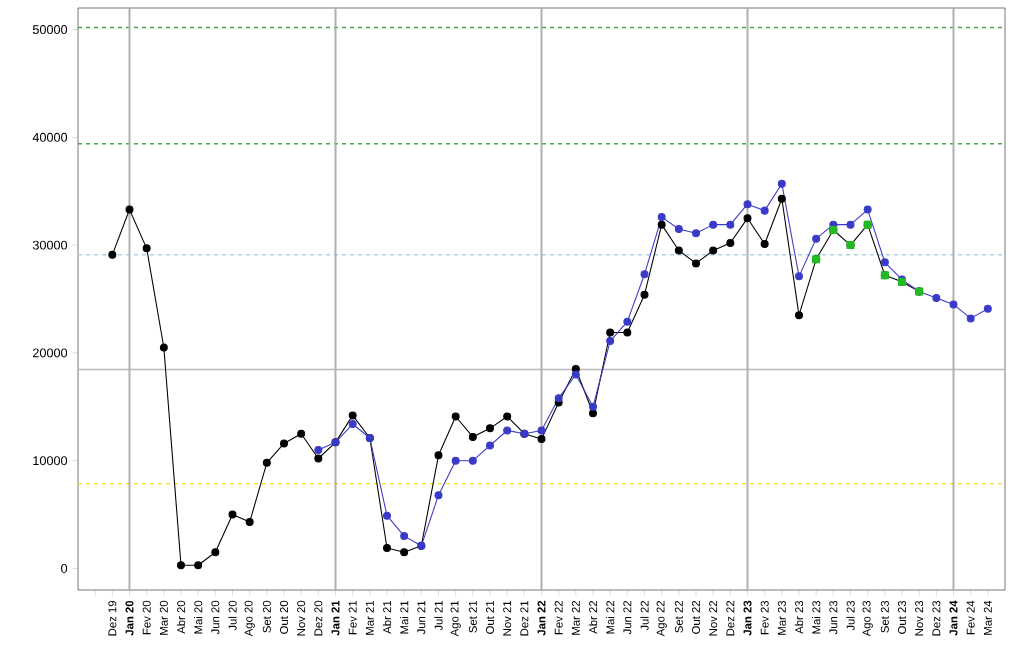  Describe the element at coordinates (215, 617) in the screenshot. I see `x-tick-label: Jun 20` at that location.